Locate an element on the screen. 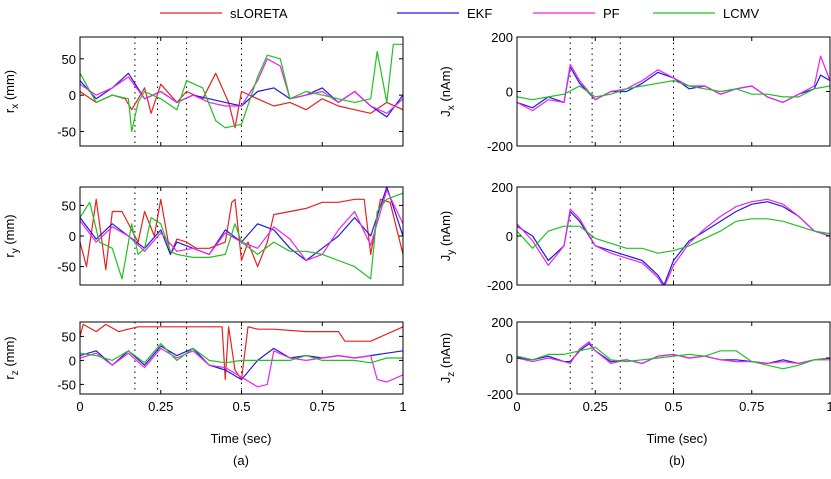 The height and width of the screenshot is (479, 831). subplot-2: 50 0 -50 ry (mm) is located at coordinates (203, 236).